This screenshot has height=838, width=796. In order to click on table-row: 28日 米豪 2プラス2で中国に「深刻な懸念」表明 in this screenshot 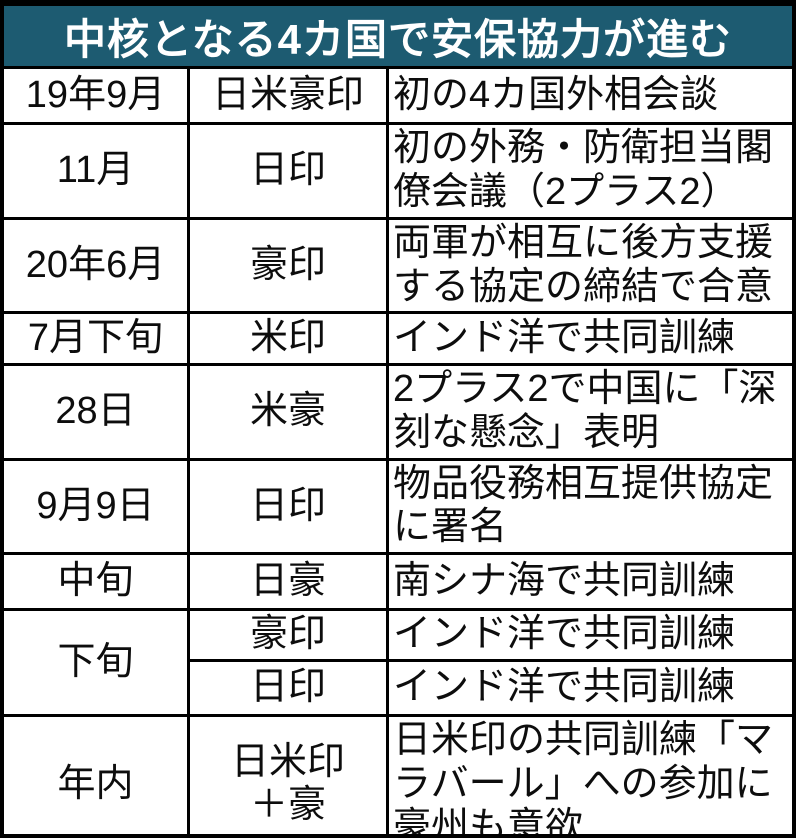, I will do `click(398, 412)`.